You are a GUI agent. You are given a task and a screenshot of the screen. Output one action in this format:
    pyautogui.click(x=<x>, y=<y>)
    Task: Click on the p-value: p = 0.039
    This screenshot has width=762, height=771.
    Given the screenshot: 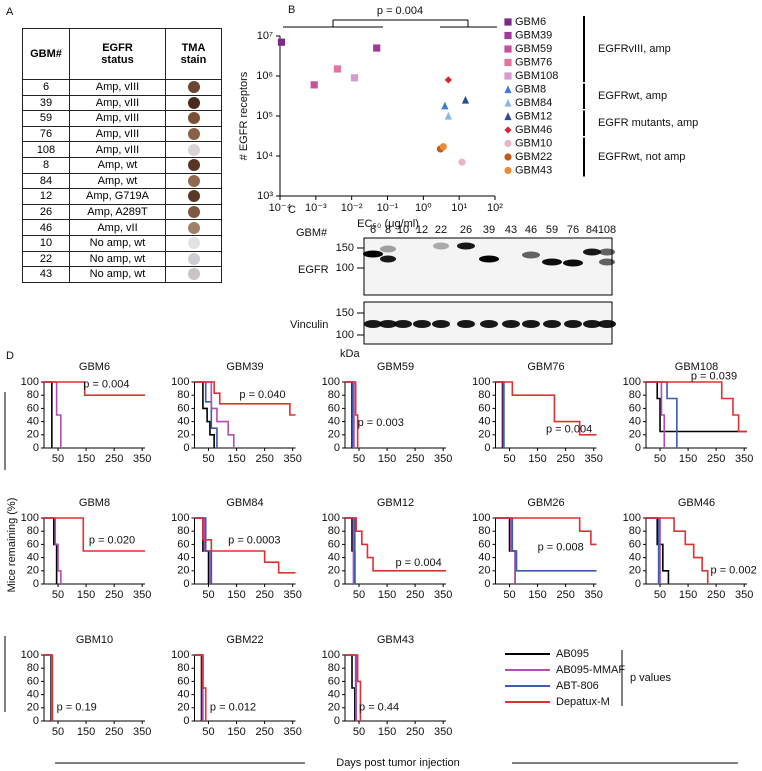 What is the action you would take?
    pyautogui.click(x=714, y=377)
    